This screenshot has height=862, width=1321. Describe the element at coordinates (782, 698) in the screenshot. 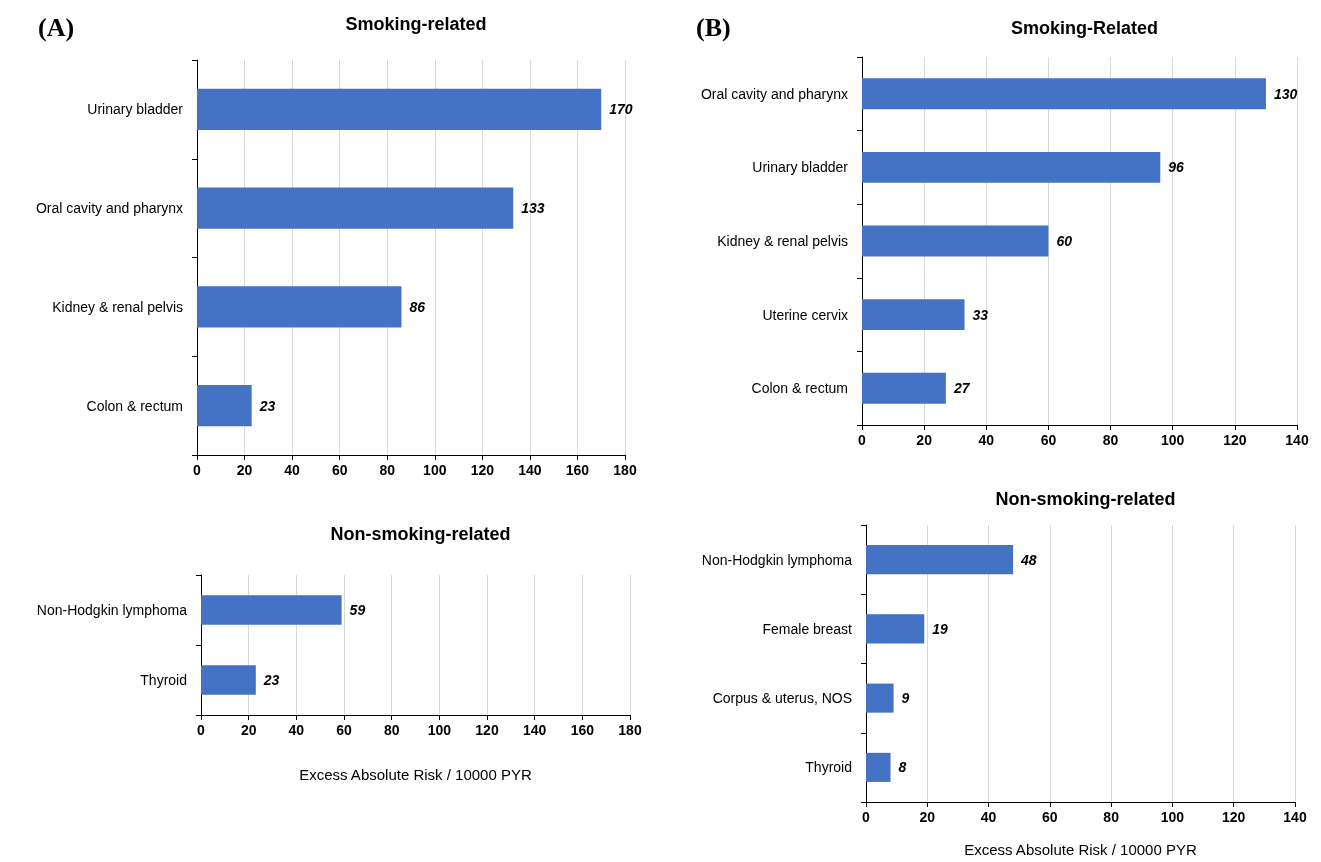

I see `y-tick-label: Corpus & uterus, NOS` at that location.